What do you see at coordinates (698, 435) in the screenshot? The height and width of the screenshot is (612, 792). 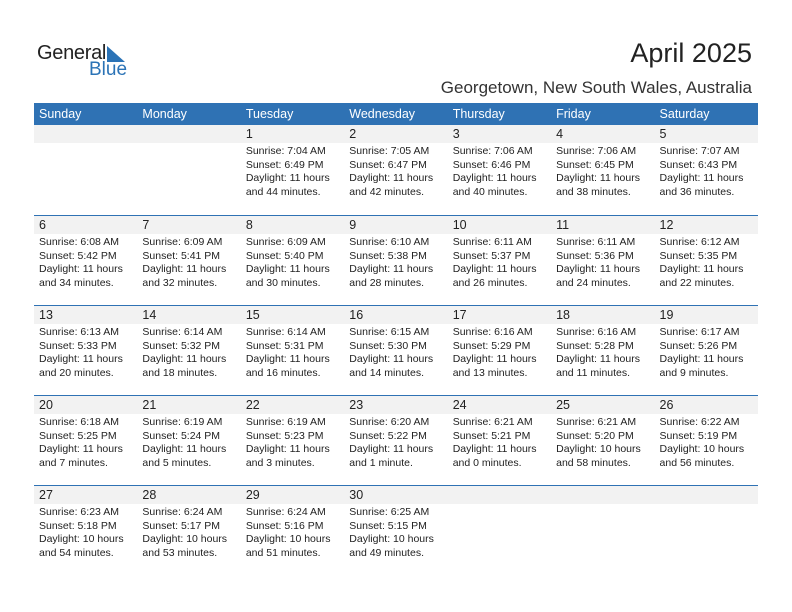 I see `sunset-text: Sunset: 5:19 PM` at bounding box center [698, 435].